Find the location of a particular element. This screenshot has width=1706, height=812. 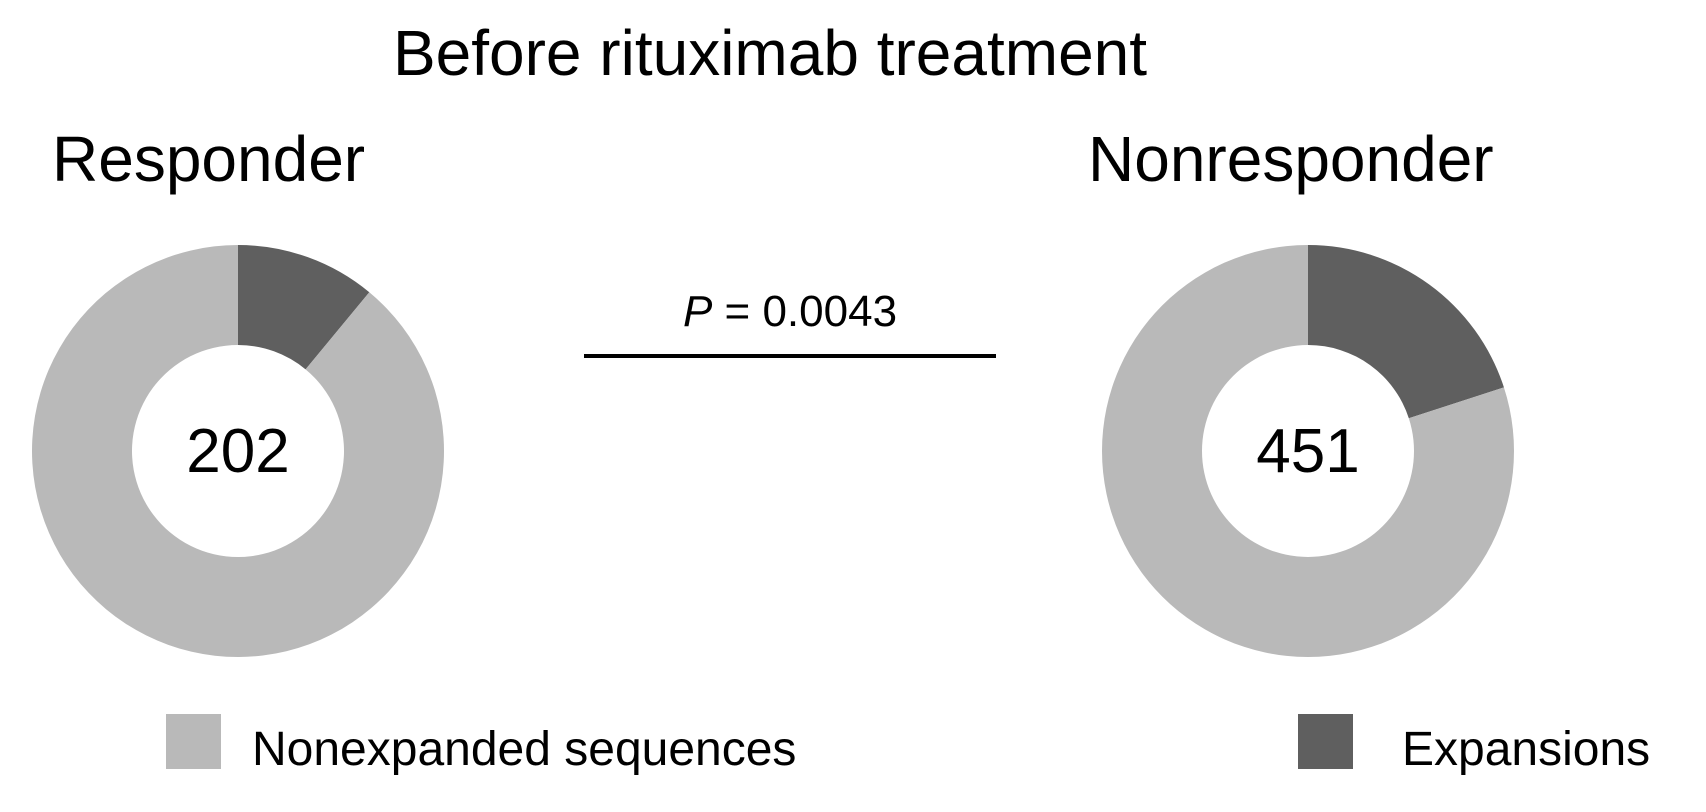

legend-swatch-expansions is located at coordinates (1325, 741).